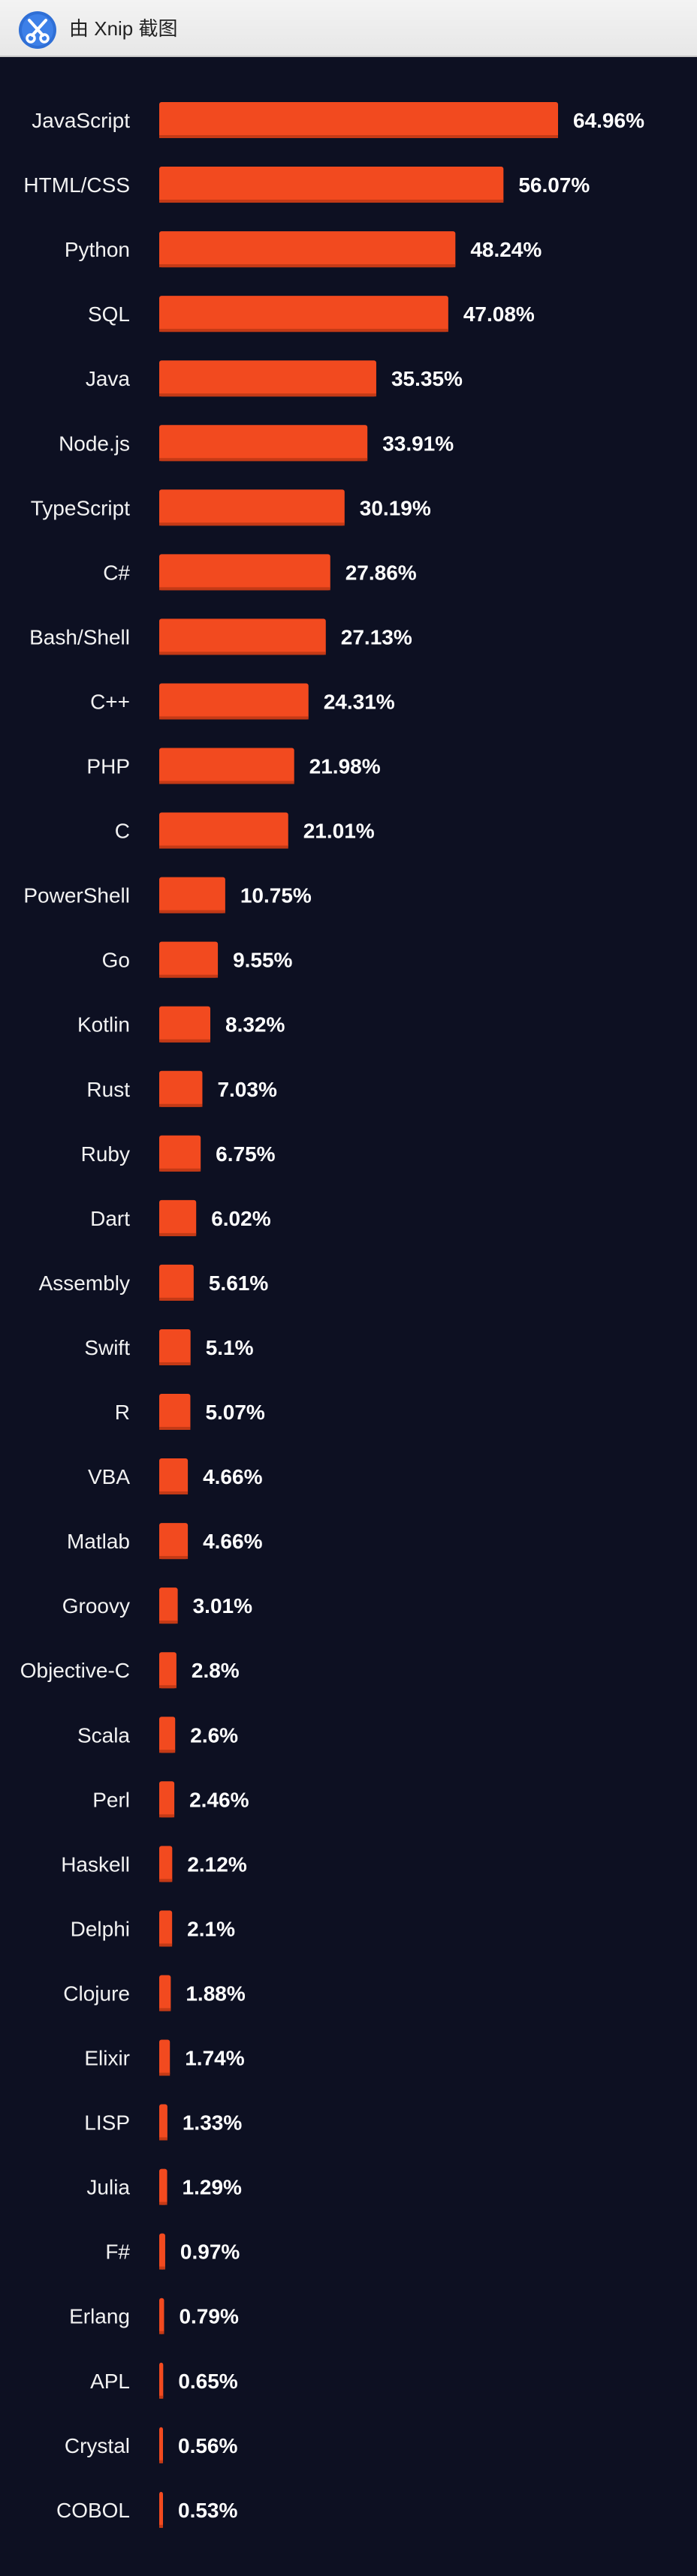 Image resolution: width=697 pixels, height=2576 pixels. I want to click on category-label: SQL, so click(109, 314).